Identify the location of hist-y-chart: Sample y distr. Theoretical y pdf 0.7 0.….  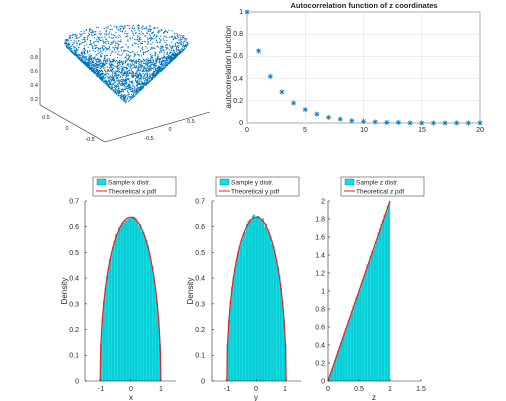
(243, 288).